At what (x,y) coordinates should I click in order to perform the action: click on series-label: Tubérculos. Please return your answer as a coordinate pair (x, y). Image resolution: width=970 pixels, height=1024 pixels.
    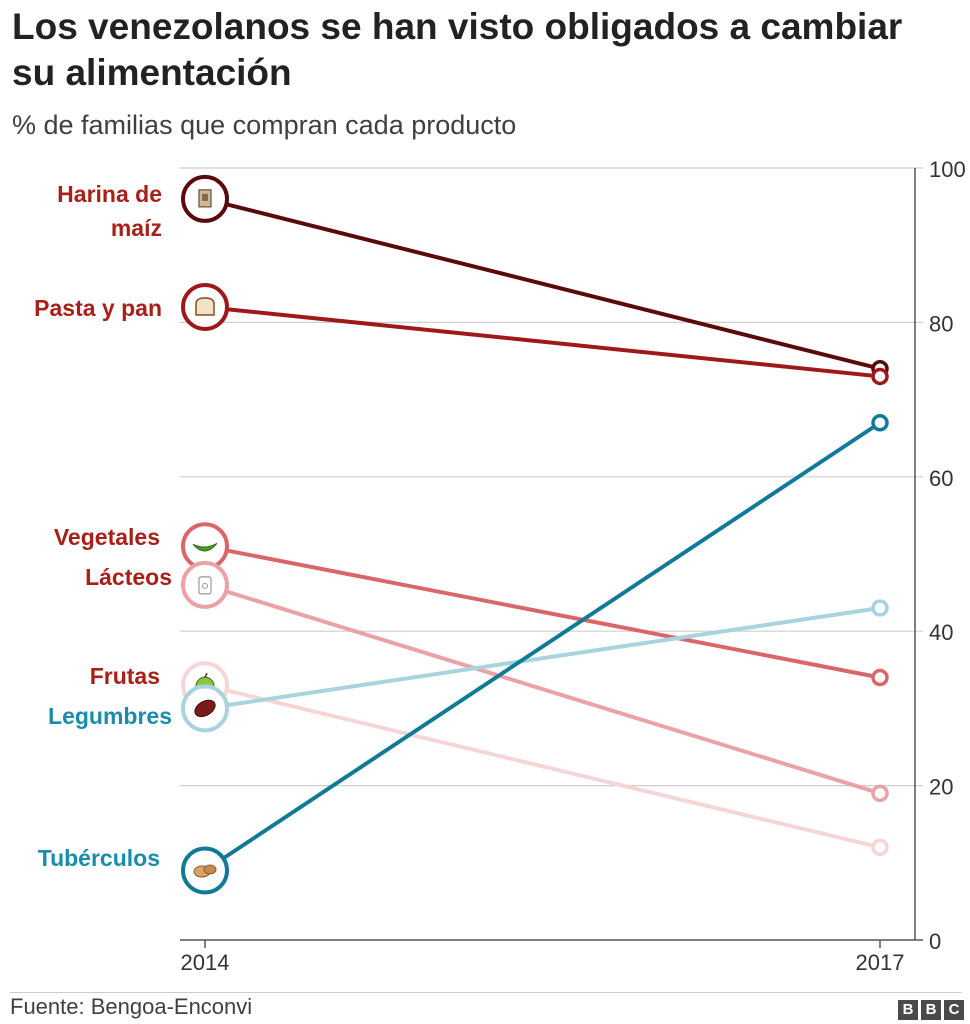
    Looking at the image, I should click on (99, 858).